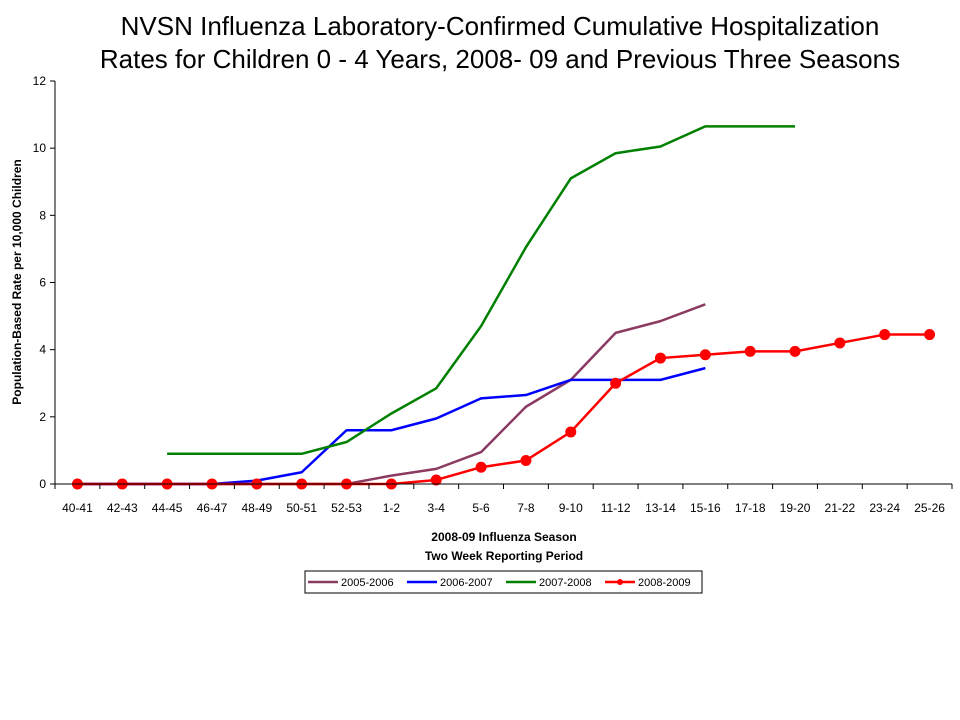 The height and width of the screenshot is (720, 960). I want to click on x-tick-label: 3-4, so click(437, 508).